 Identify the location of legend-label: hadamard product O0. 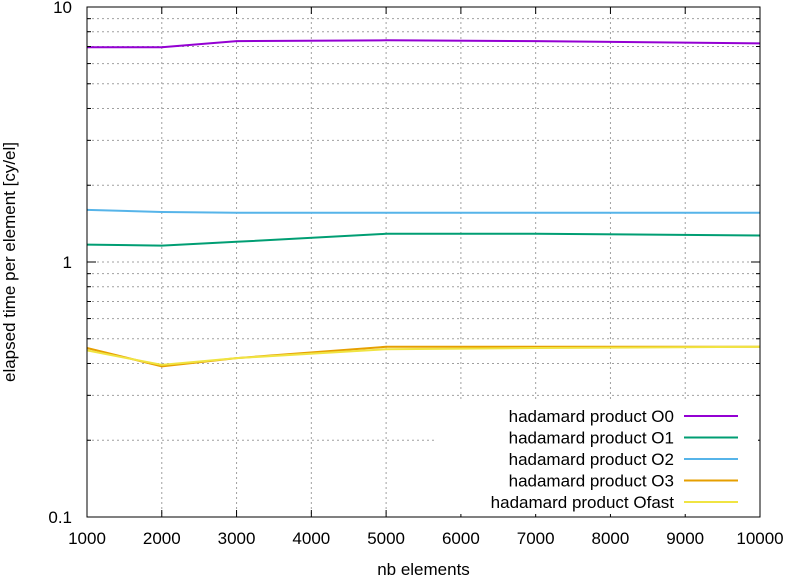
(591, 416).